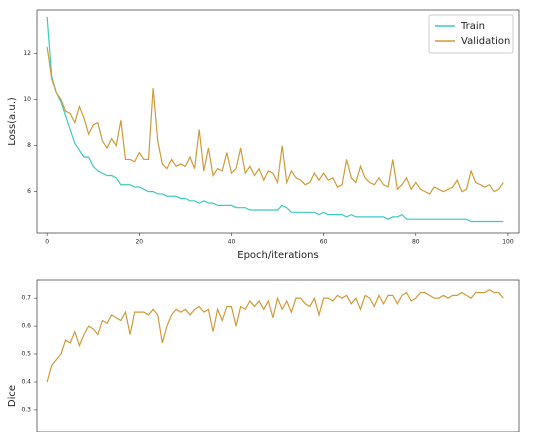  I want to click on legend-box, so click(471, 34).